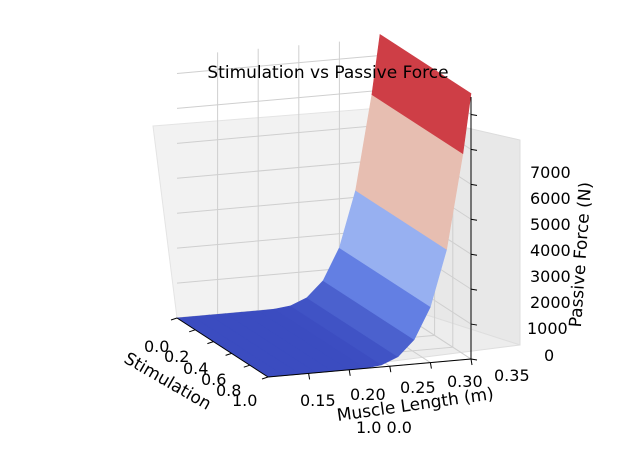 The height and width of the screenshot is (476, 640). I want to click on z-tick-label: 6000, so click(550, 198).